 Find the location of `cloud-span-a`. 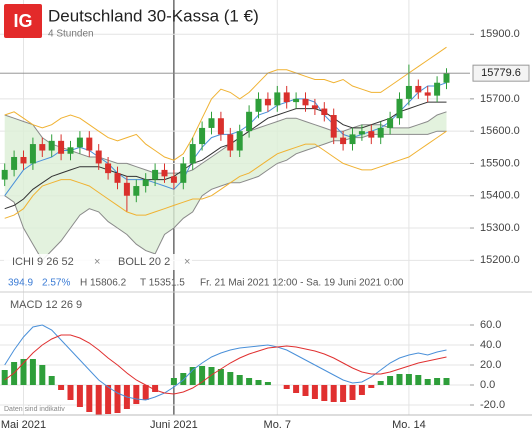

cloud-span-a is located at coordinates (225, 142).